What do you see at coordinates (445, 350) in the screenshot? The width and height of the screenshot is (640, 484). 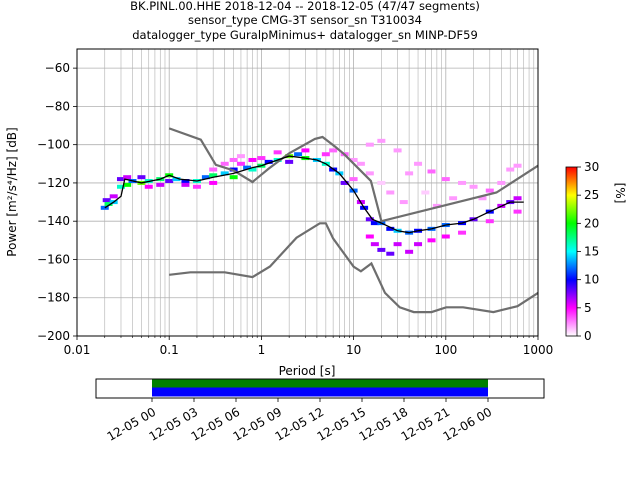 I see `x-tick-label: 100` at bounding box center [445, 350].